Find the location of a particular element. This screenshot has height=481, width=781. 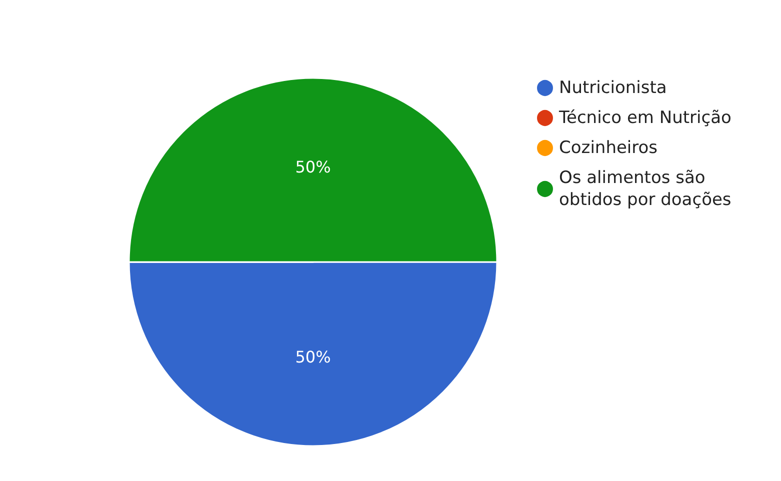

legend-label: Nutricionista is located at coordinates (613, 88).